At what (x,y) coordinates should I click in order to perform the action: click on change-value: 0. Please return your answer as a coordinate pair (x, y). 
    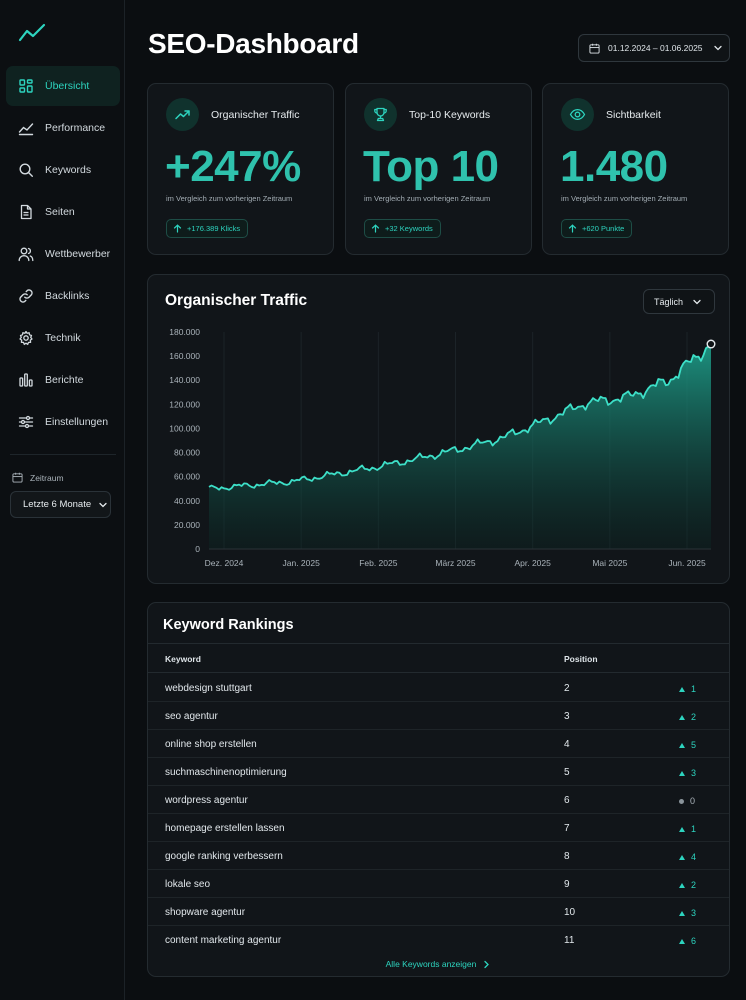
    Looking at the image, I should click on (693, 801).